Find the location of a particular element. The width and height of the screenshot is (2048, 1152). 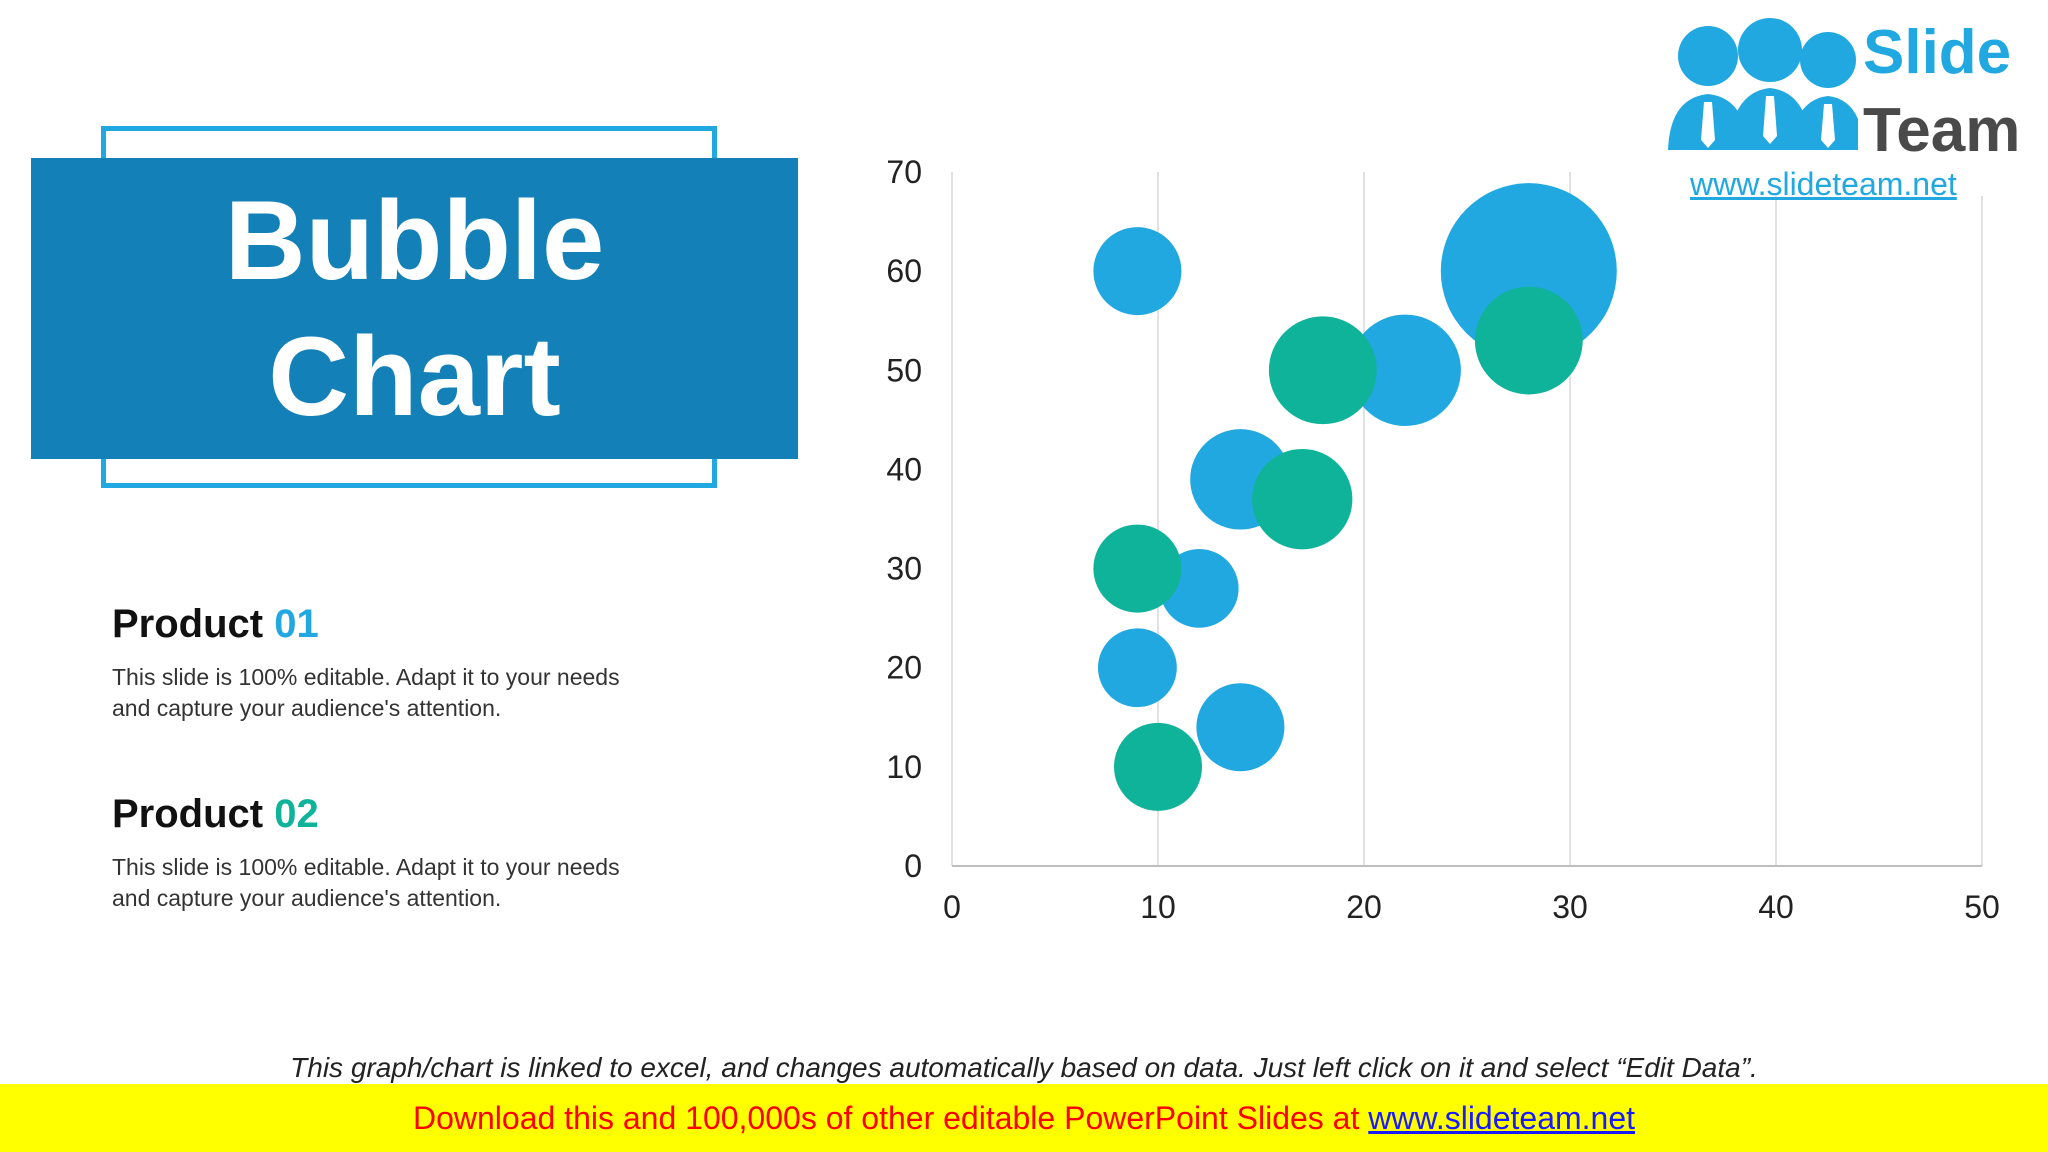

x-tick-label-3: 30 is located at coordinates (1570, 907).